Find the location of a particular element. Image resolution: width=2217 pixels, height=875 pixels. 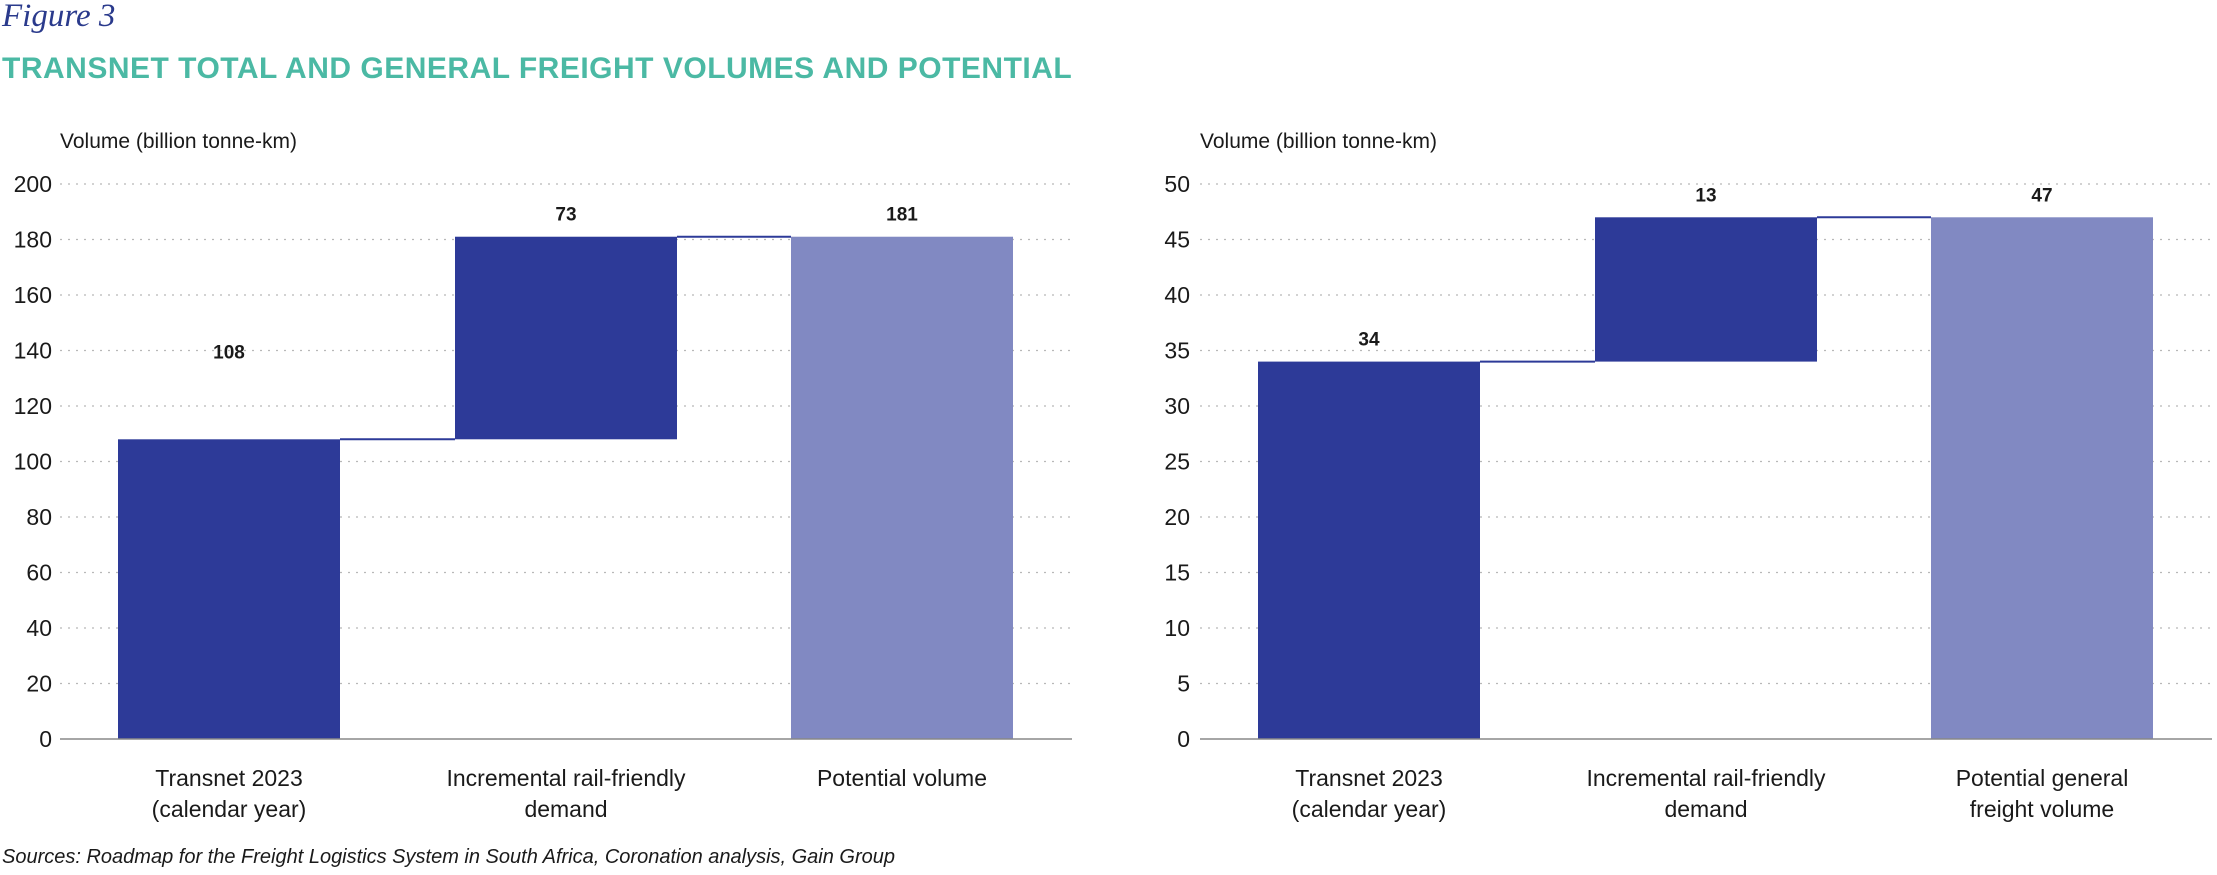

data-label: 13 is located at coordinates (1705, 195).